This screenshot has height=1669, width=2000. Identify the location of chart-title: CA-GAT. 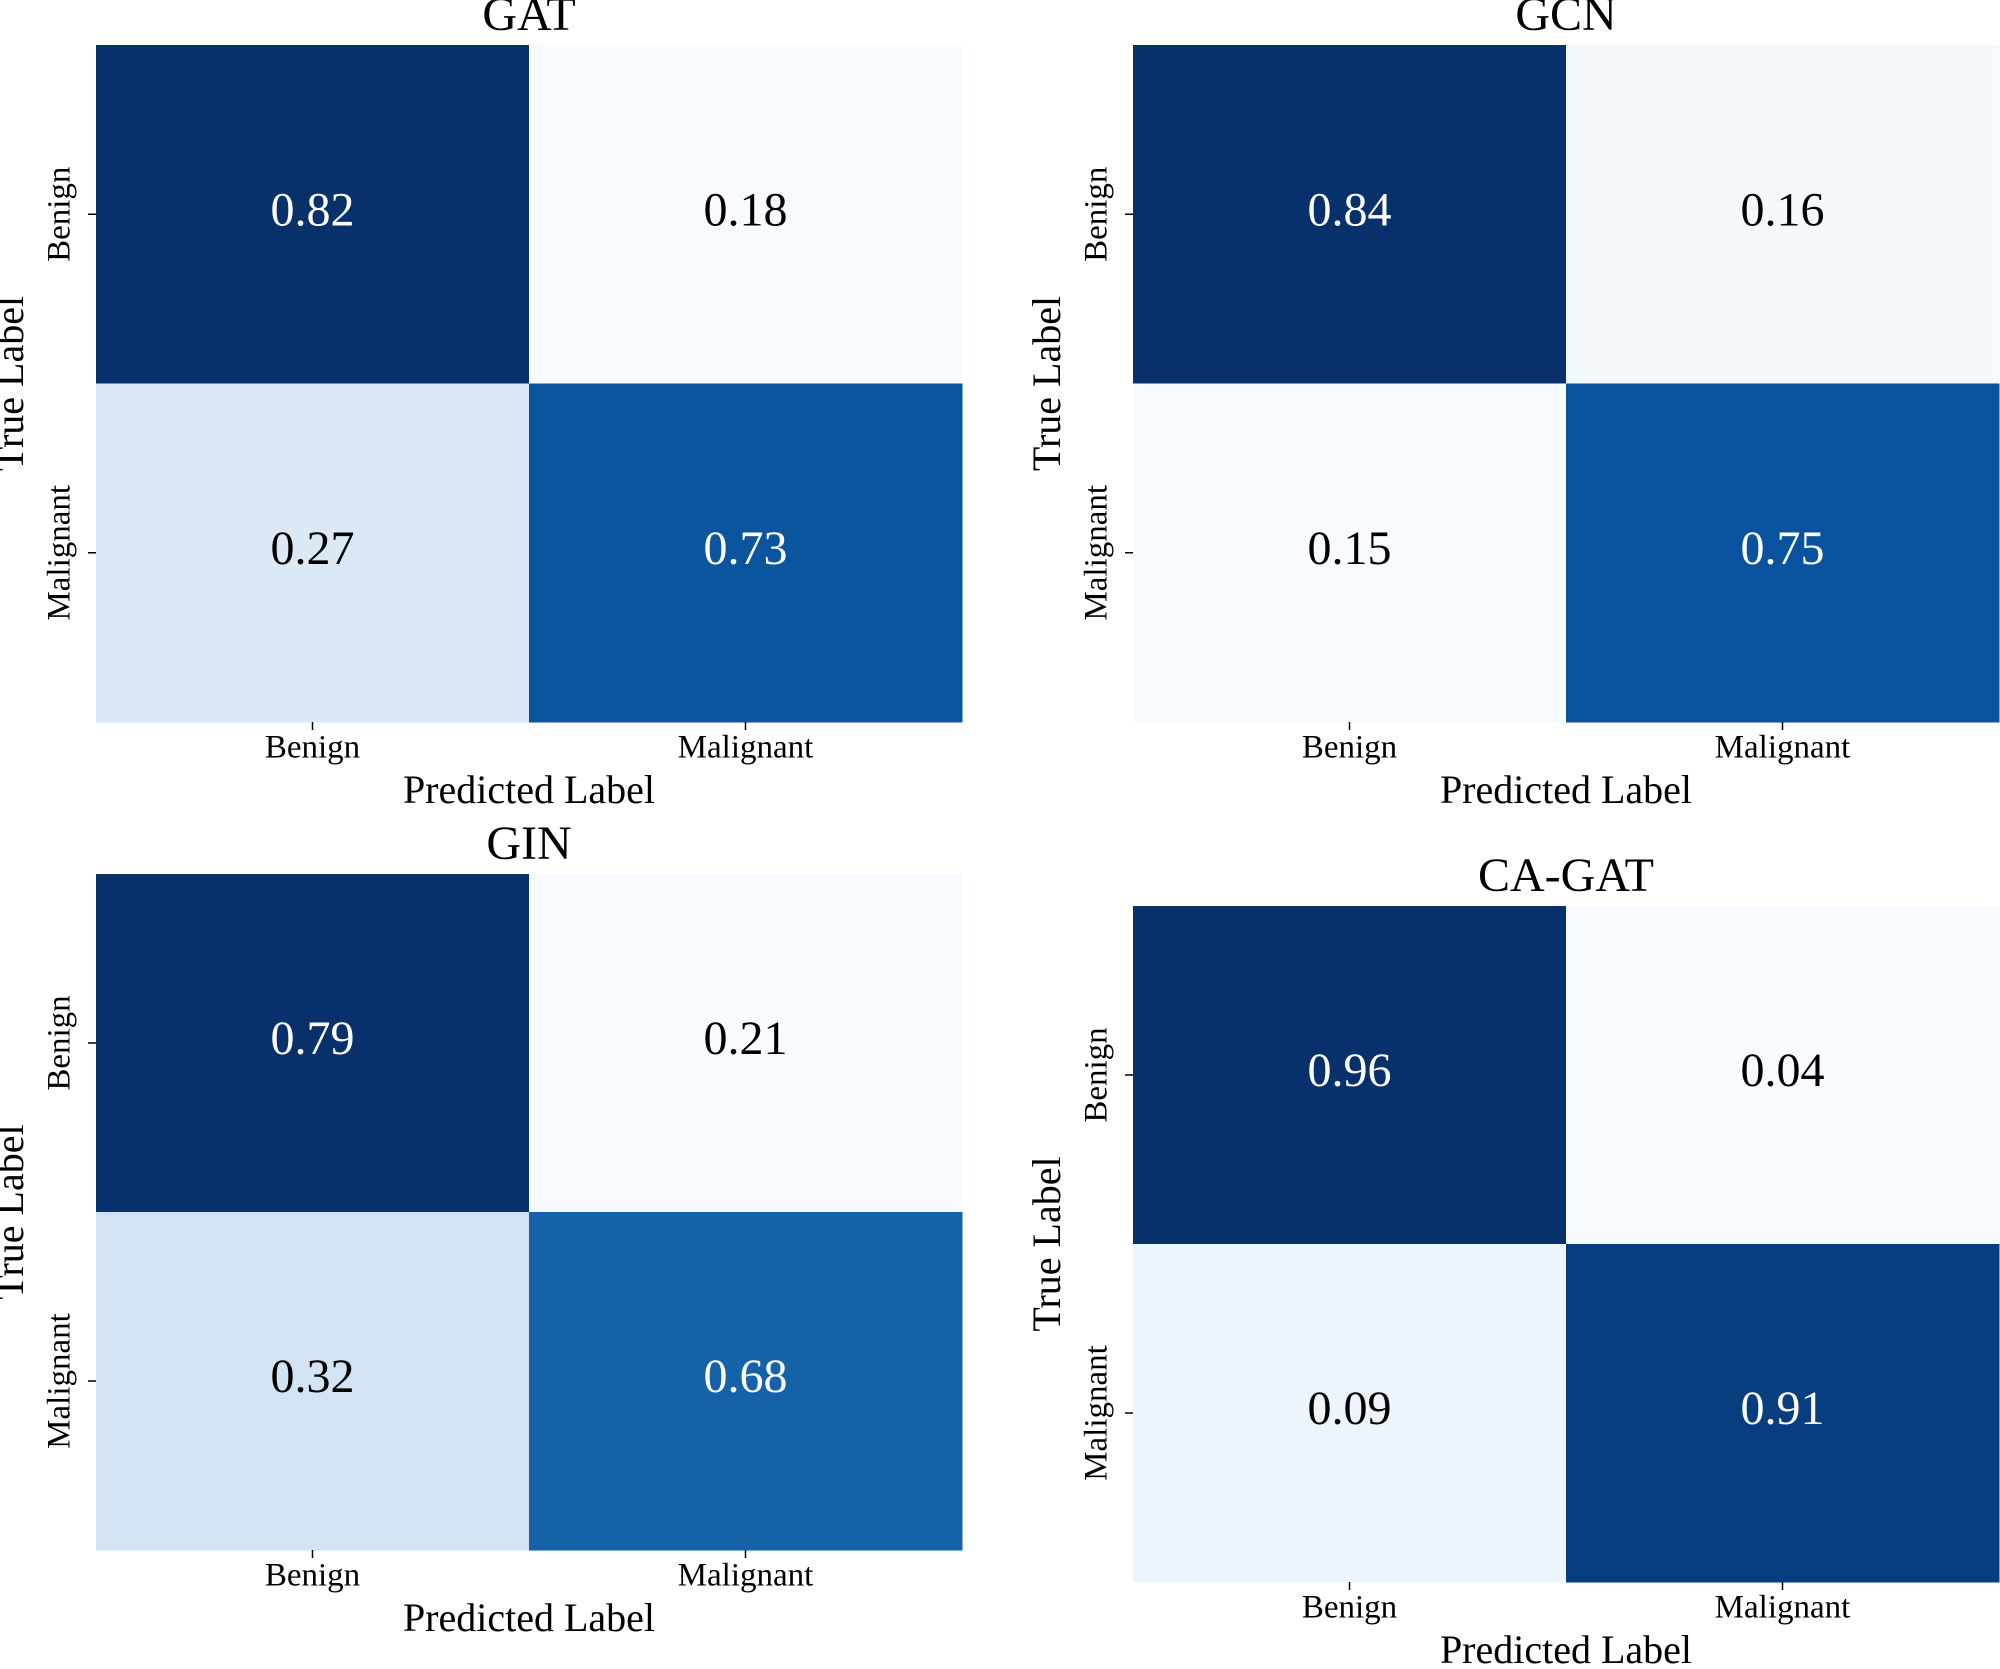
(1566, 875).